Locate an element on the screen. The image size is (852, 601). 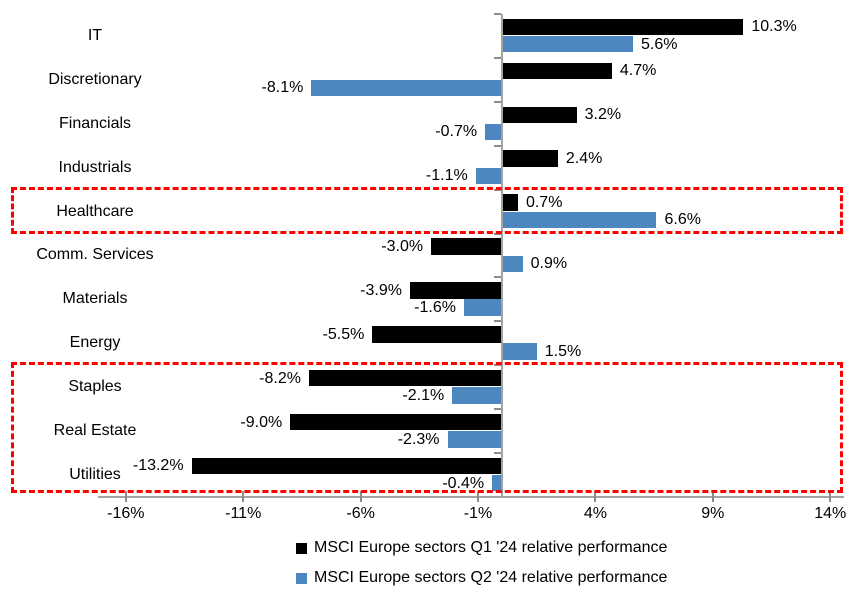
category-label: Materials is located at coordinates (95, 299).